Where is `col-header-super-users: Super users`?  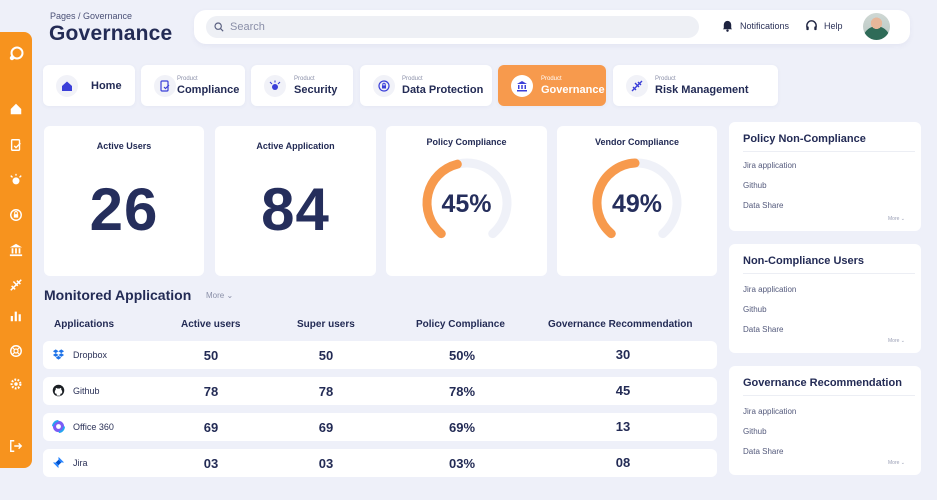 col-header-super-users: Super users is located at coordinates (326, 324).